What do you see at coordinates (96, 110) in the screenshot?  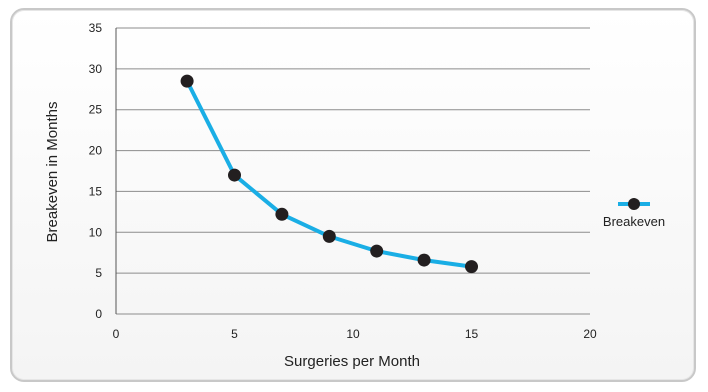 I see `y-tick-label: 25` at bounding box center [96, 110].